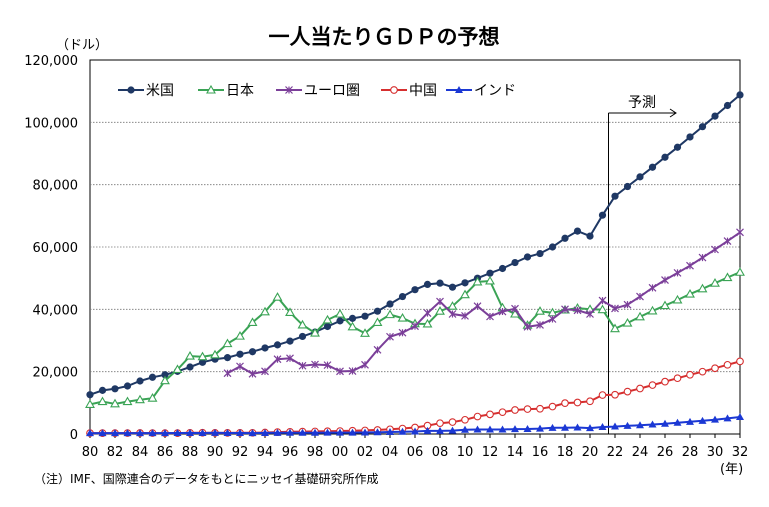 Image resolution: width=769 pixels, height=507 pixels. I want to click on legend-label: 日本, so click(240, 91).